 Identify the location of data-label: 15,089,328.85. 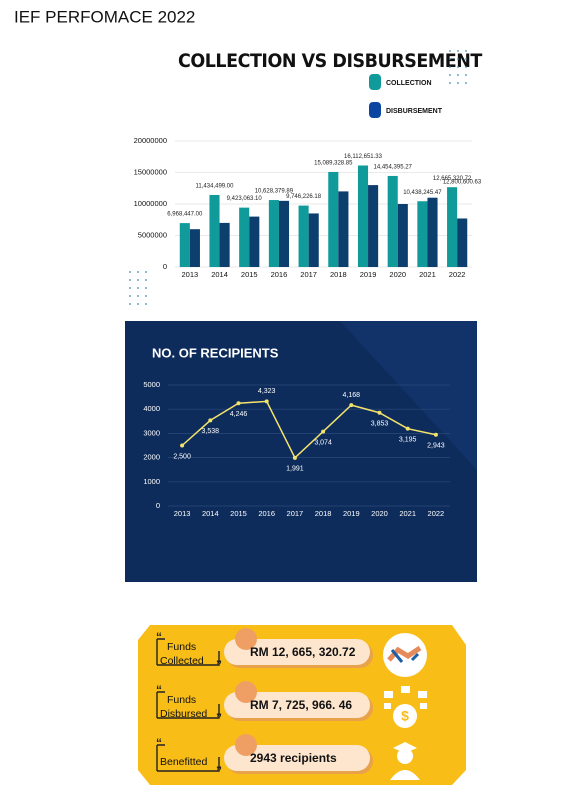
(333, 164).